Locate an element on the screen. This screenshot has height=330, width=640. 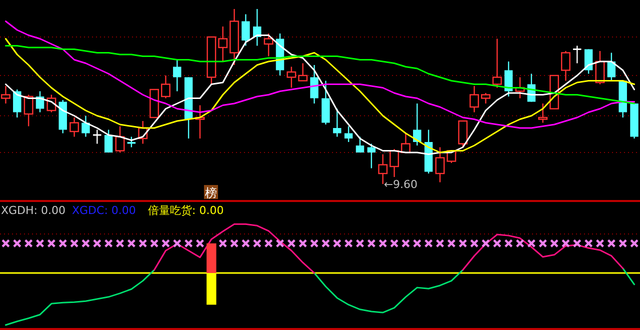
text: XGDC: 0.00 is located at coordinates (104, 210).